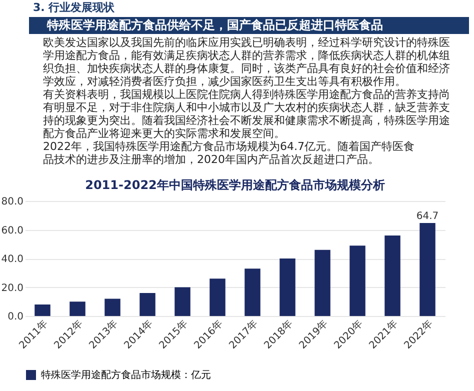 The image size is (474, 391). What do you see at coordinates (12, 230) in the screenshot?
I see `y-tick-label: 60.0` at bounding box center [12, 230].